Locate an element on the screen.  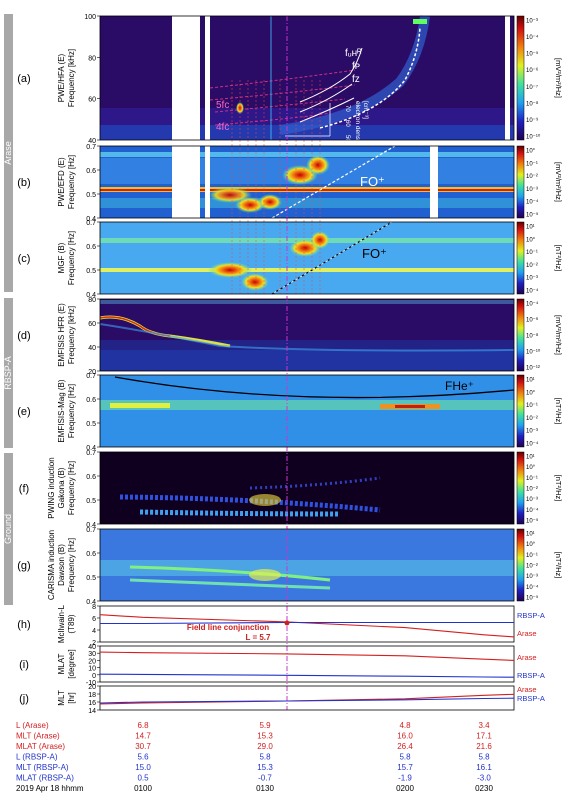
fp-label: fᴘ is located at coordinates (356, 66).